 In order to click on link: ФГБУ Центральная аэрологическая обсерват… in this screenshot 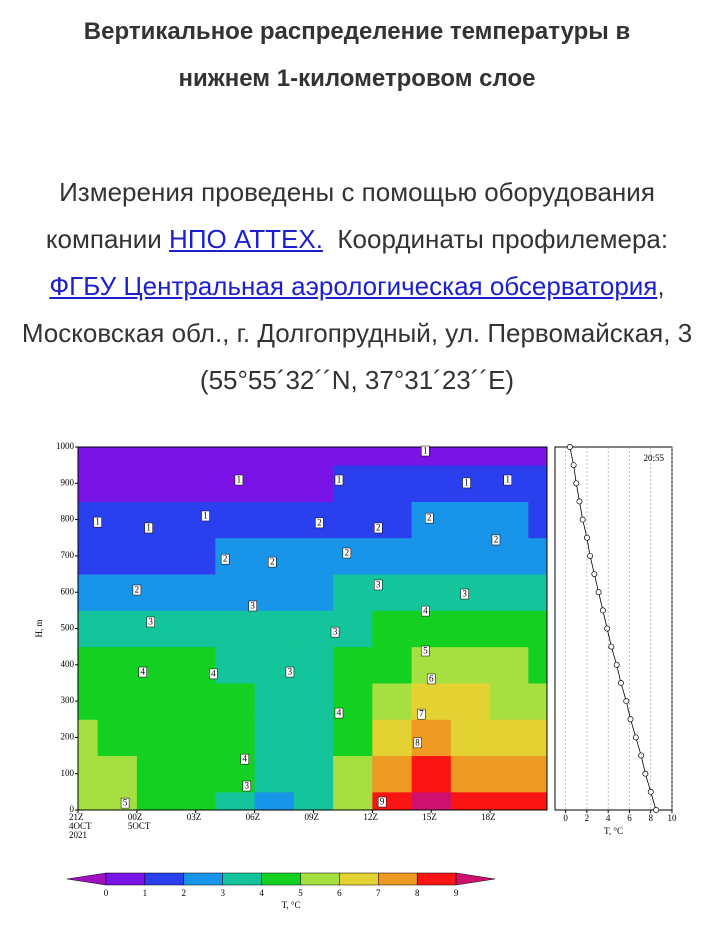, I will do `click(353, 286)`.